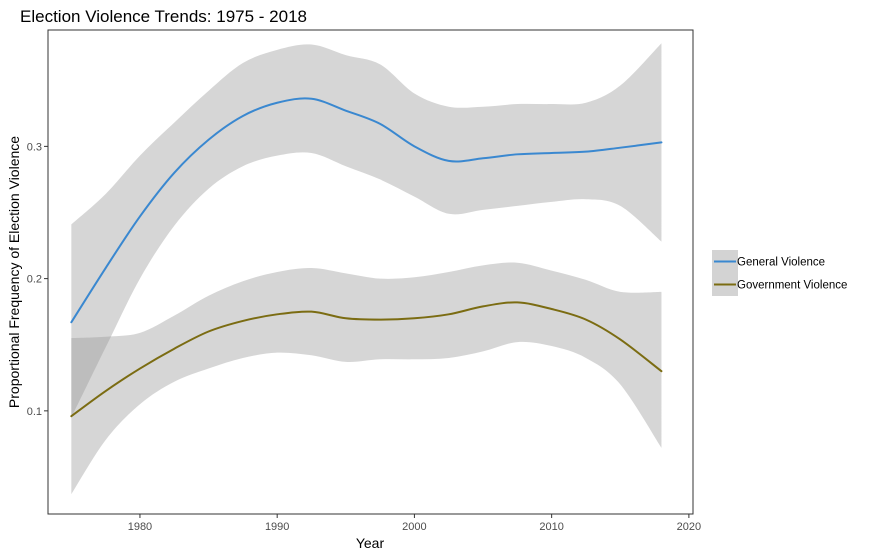 This screenshot has height=558, width=869. What do you see at coordinates (779, 273) in the screenshot?
I see `legend: General Violence Government Violence` at bounding box center [779, 273].